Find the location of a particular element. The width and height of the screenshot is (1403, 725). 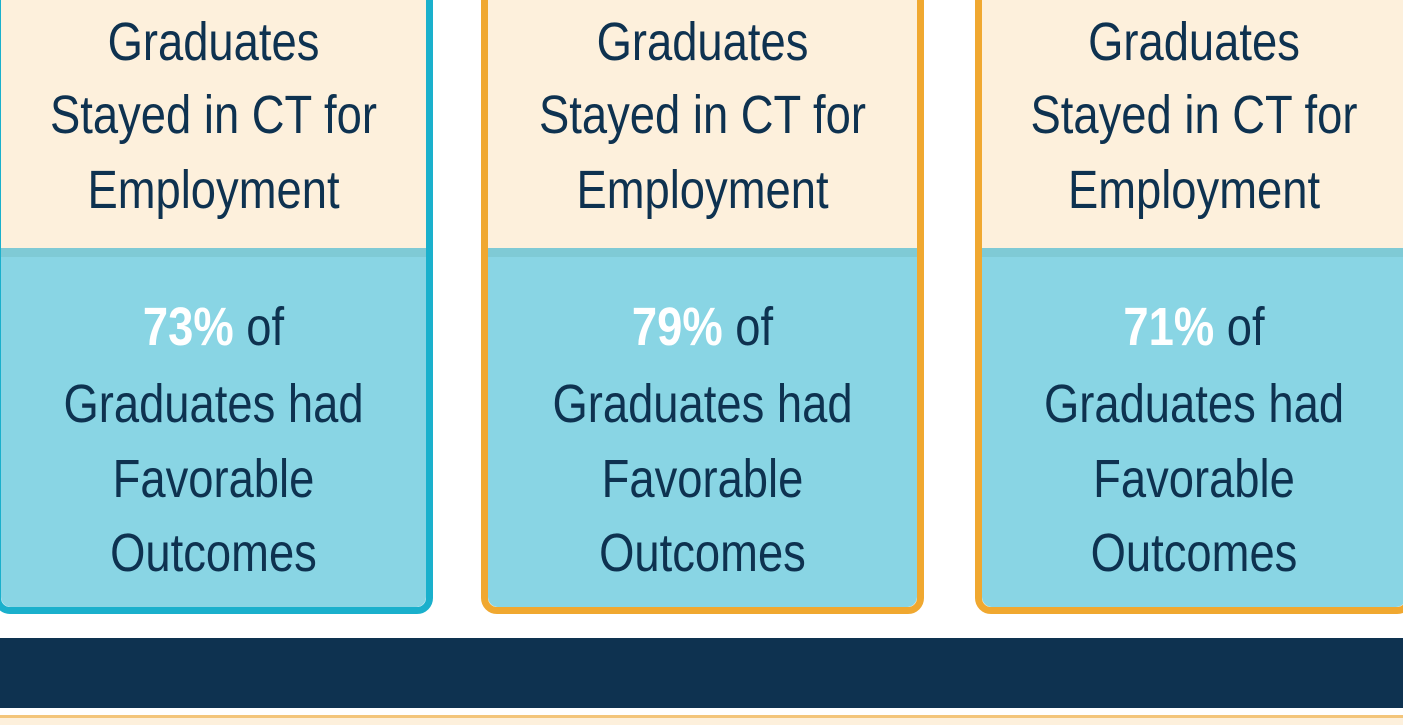

footer-strip is located at coordinates (701, 720).